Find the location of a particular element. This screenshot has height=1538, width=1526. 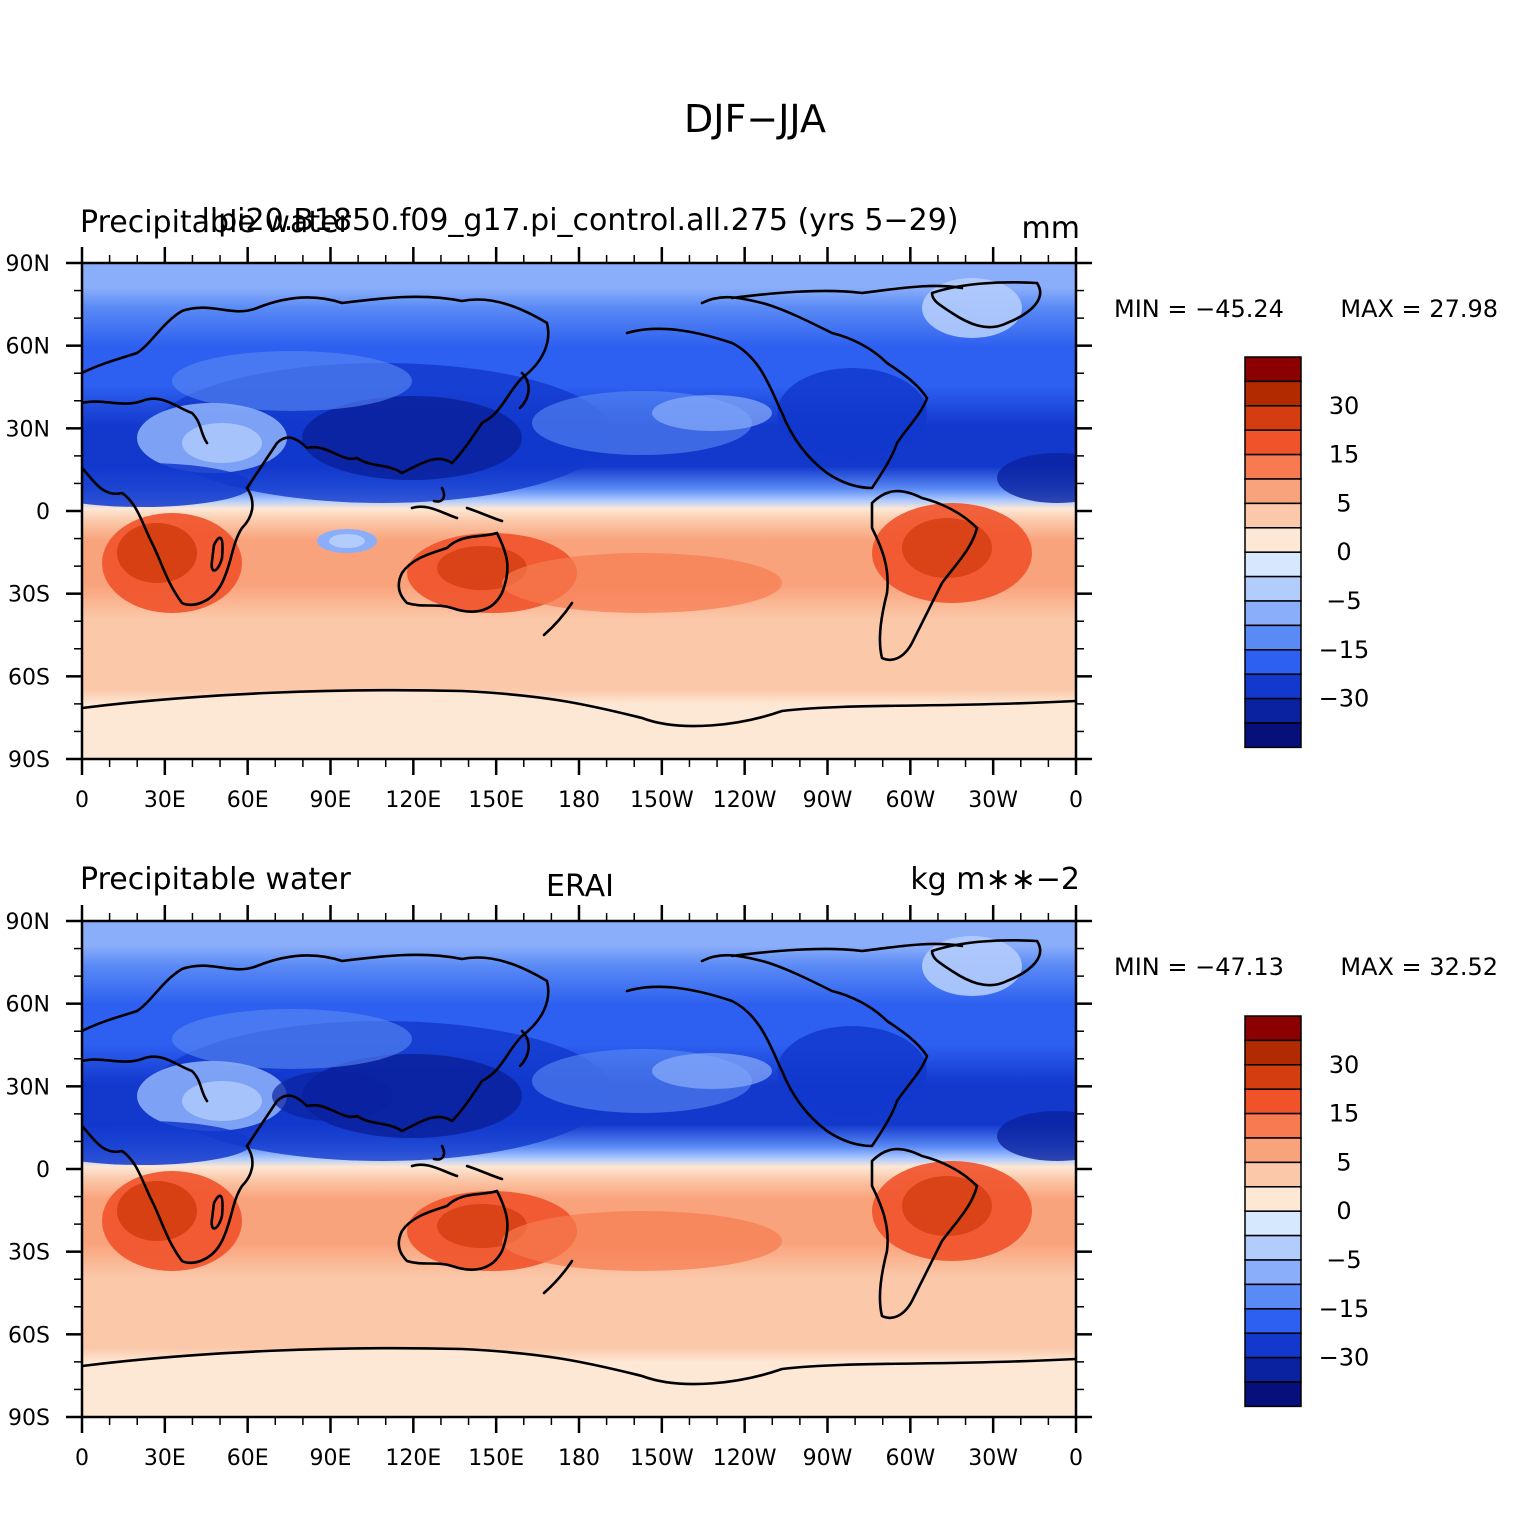

lon-tick-label: 90W is located at coordinates (828, 800).